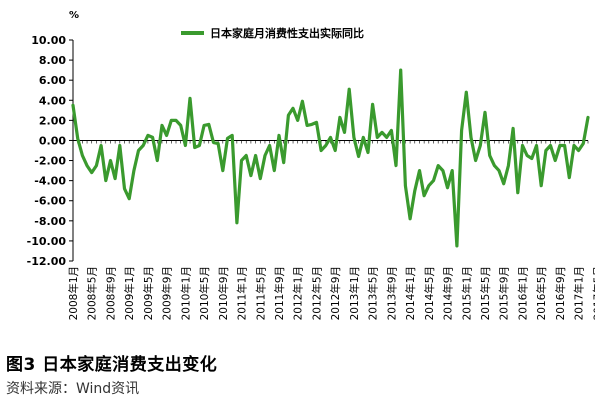 This screenshot has height=404, width=595. I want to click on y-tick-label: -12.00, so click(47, 261).